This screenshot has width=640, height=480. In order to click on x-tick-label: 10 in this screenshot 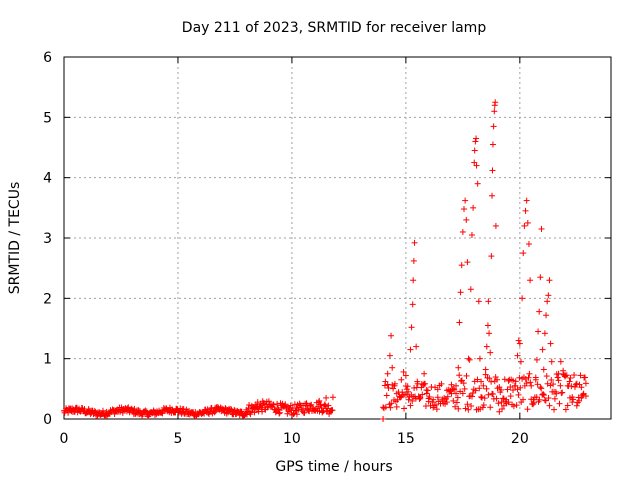, I will do `click(292, 439)`.